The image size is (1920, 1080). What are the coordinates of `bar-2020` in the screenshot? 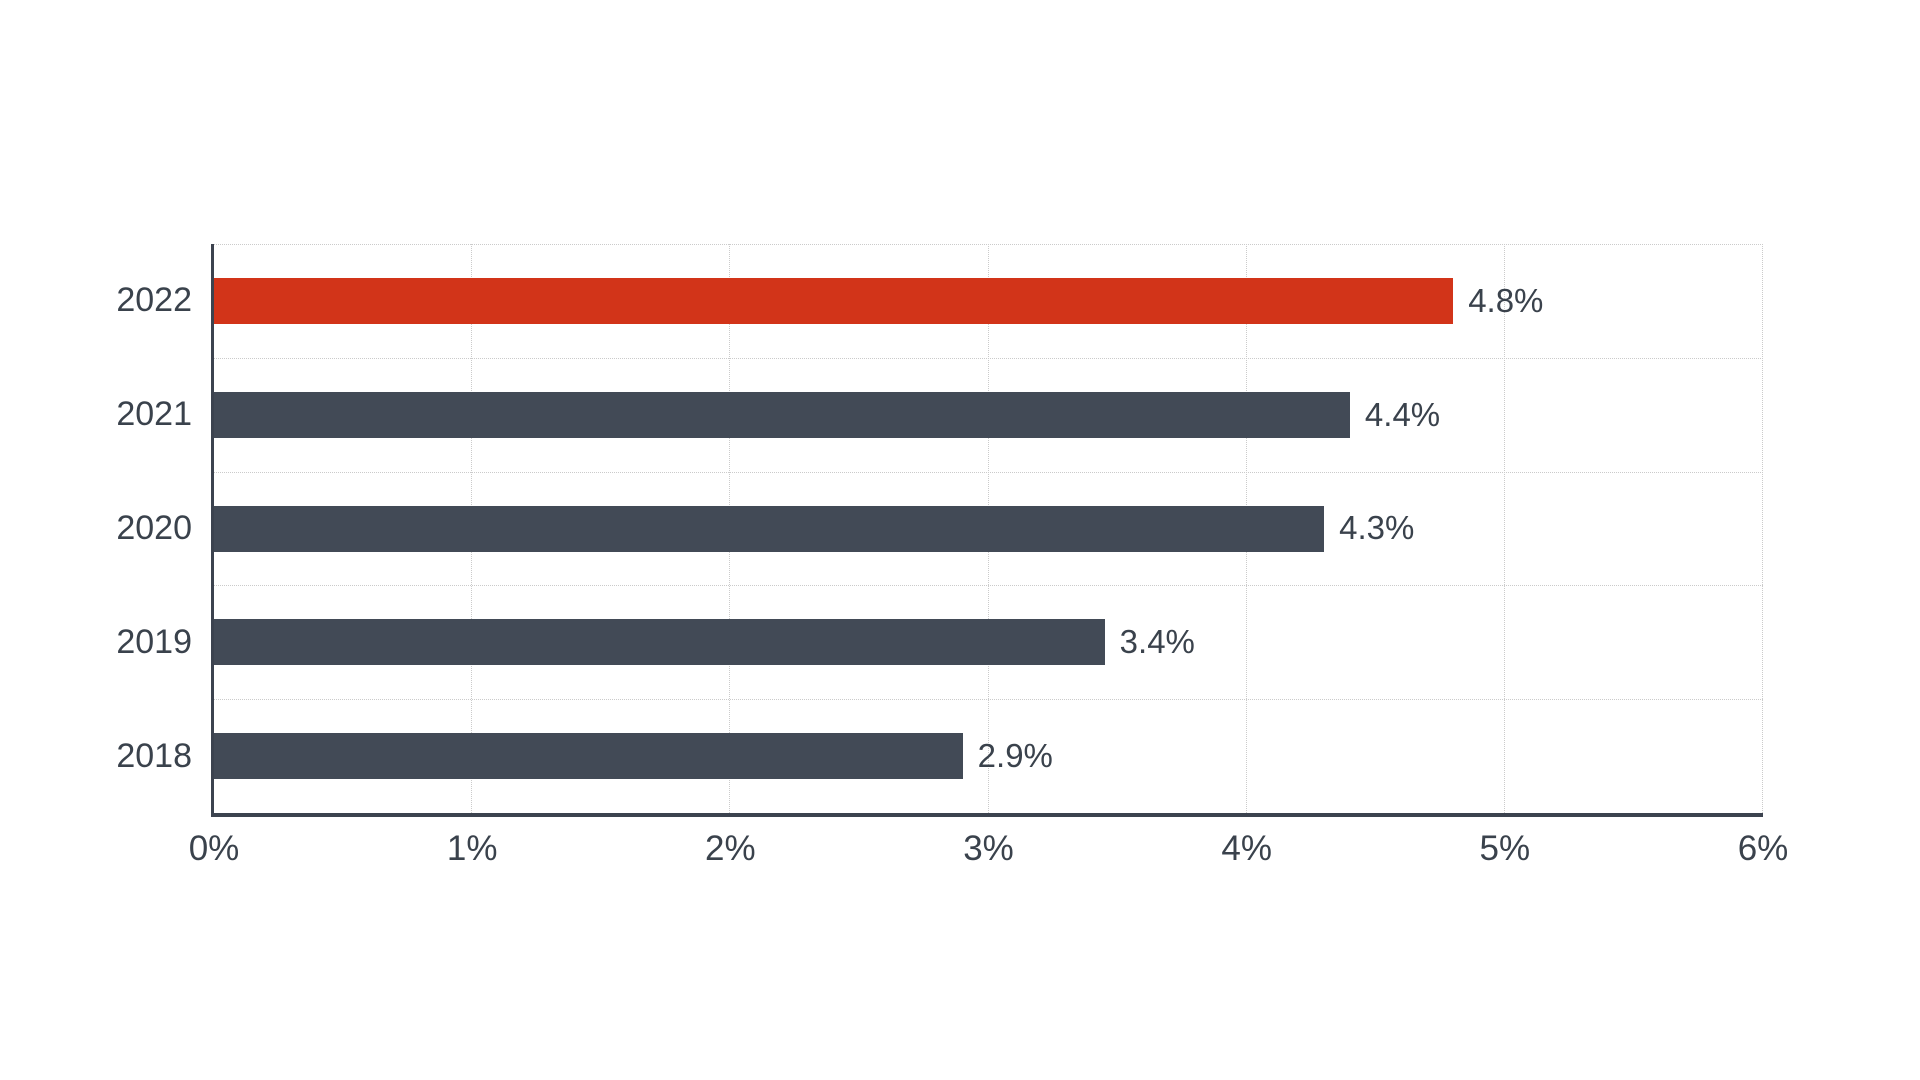 It's located at (769, 528).